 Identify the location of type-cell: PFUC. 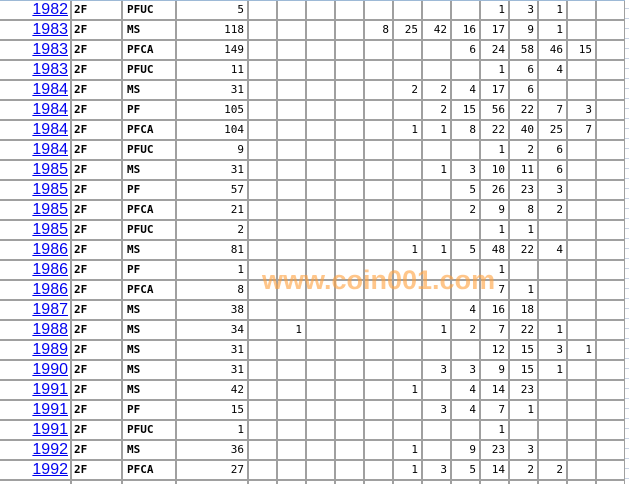
(140, 9).